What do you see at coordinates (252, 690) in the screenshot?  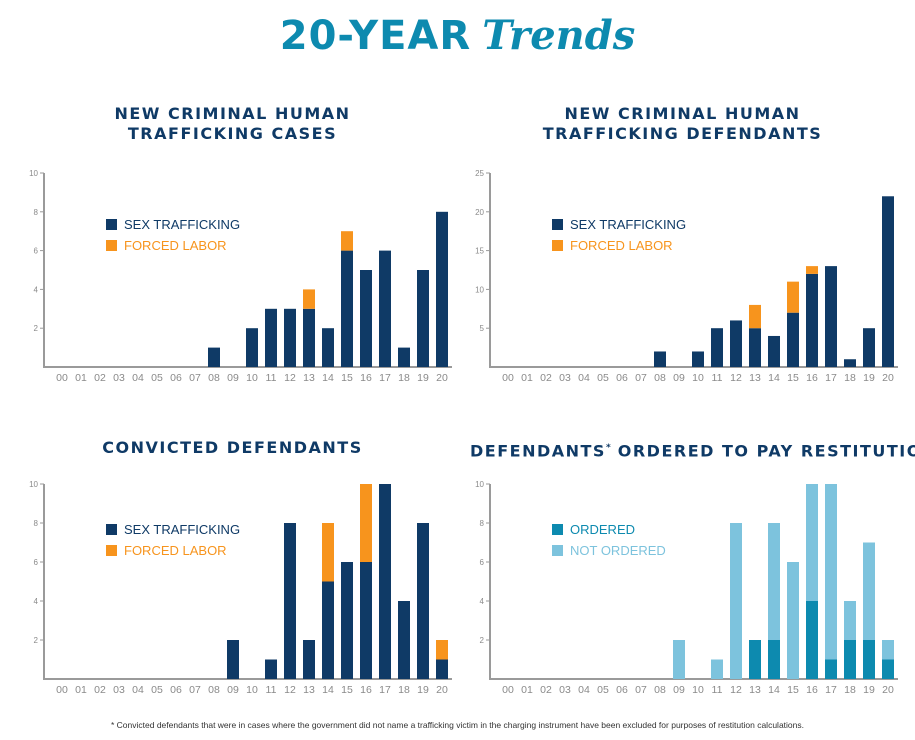 I see `convicted-x-tick-label-10: 10` at bounding box center [252, 690].